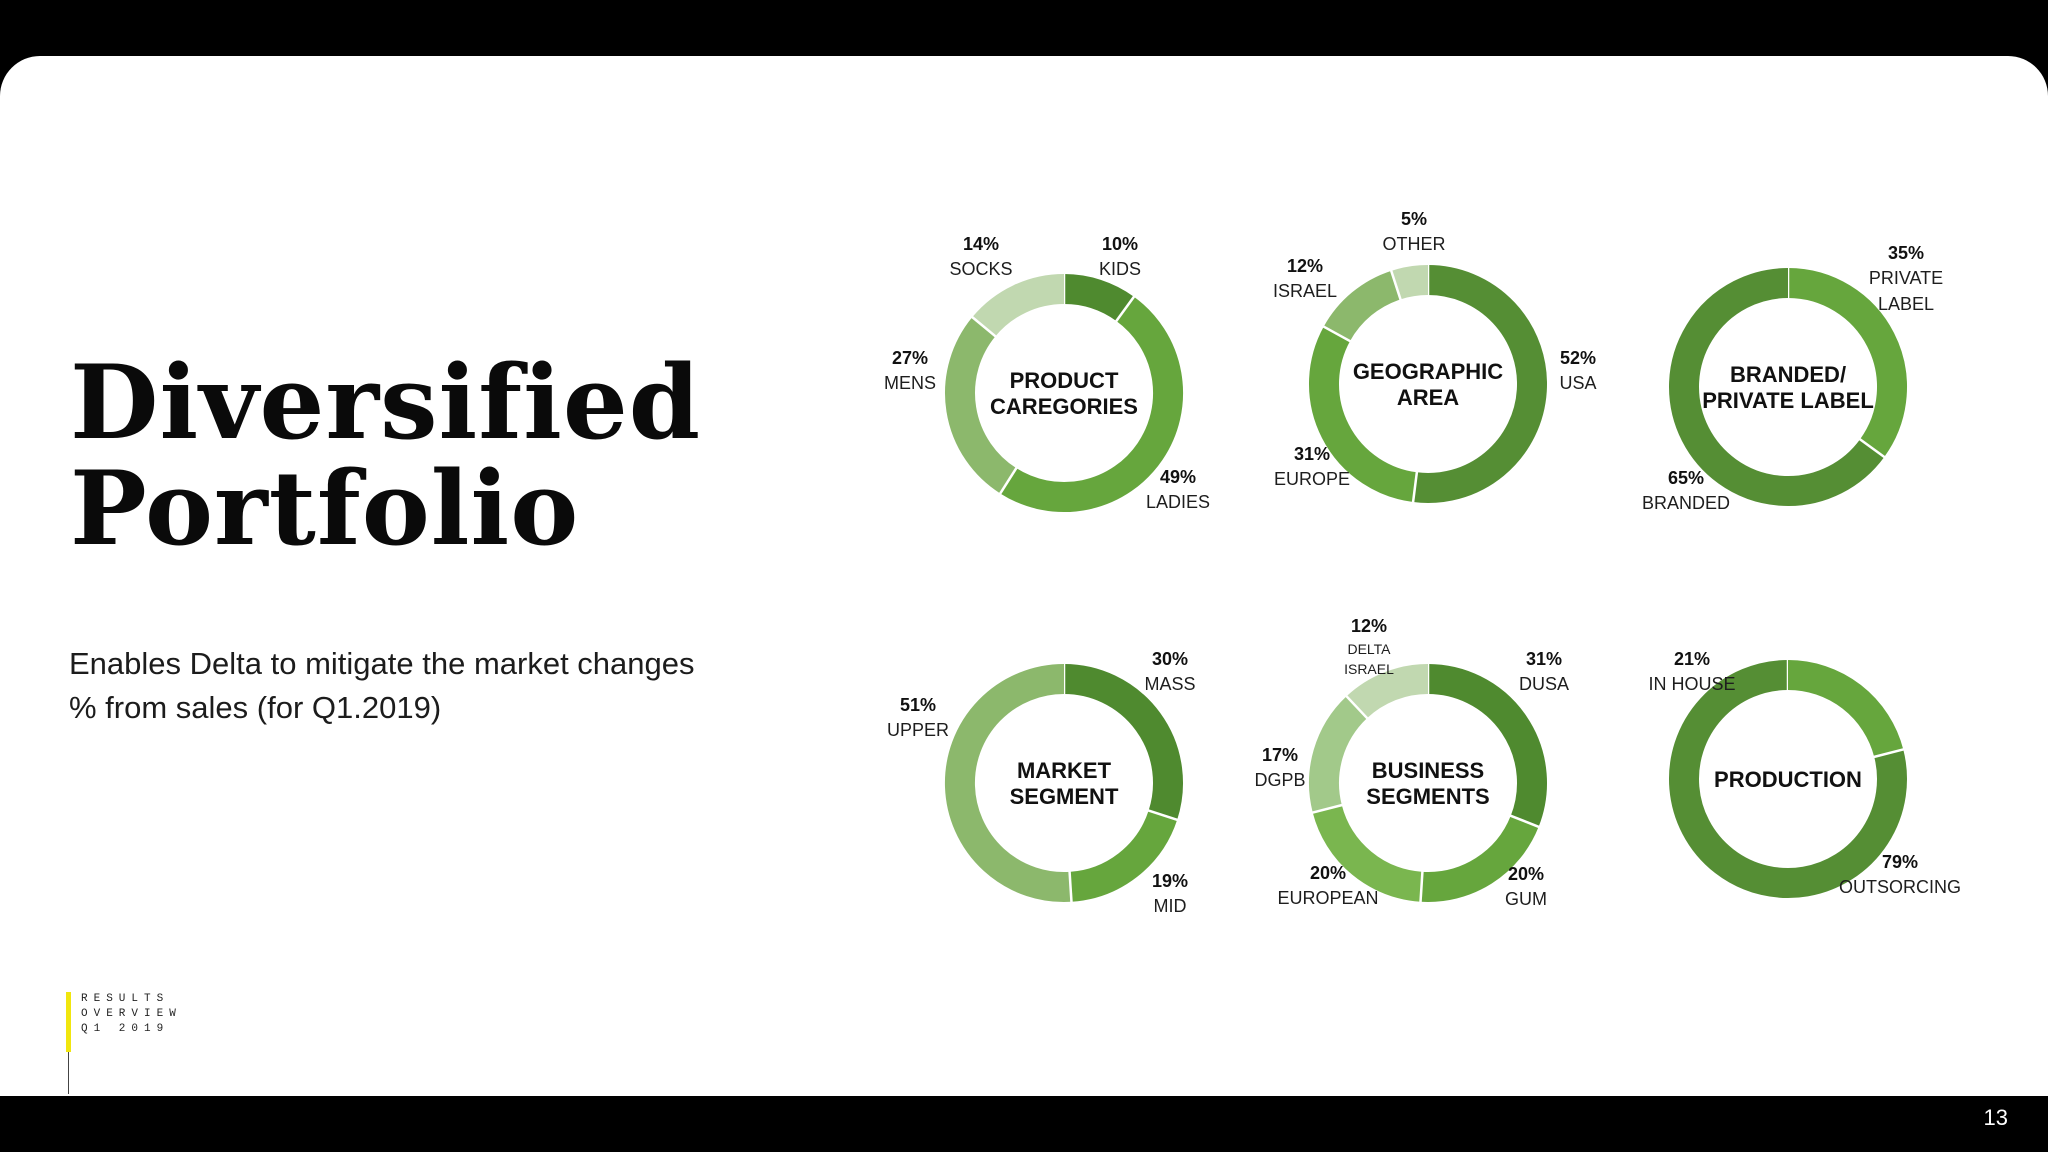 This screenshot has width=2048, height=1152. I want to click on slice-percent-label: 65%, so click(1686, 478).